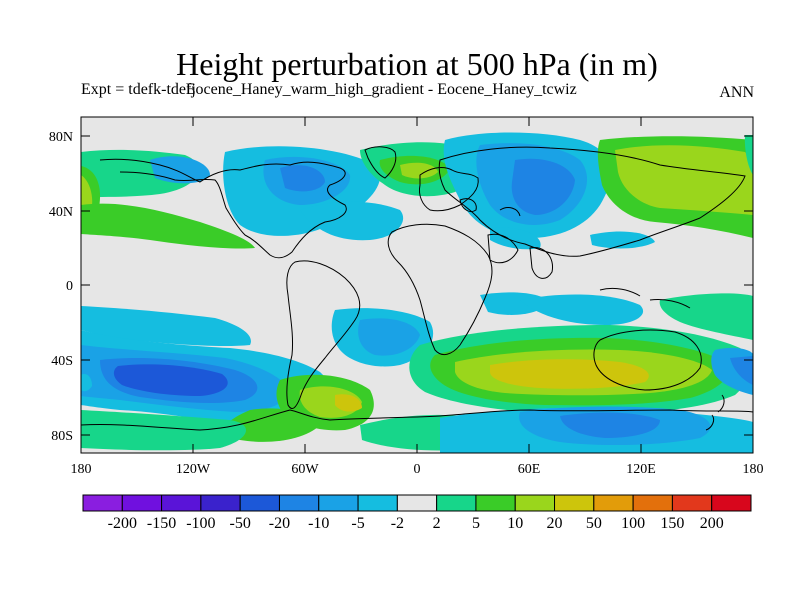 The height and width of the screenshot is (600, 800). Describe the element at coordinates (515, 523) in the screenshot. I see `colorbar-label: 10` at that location.